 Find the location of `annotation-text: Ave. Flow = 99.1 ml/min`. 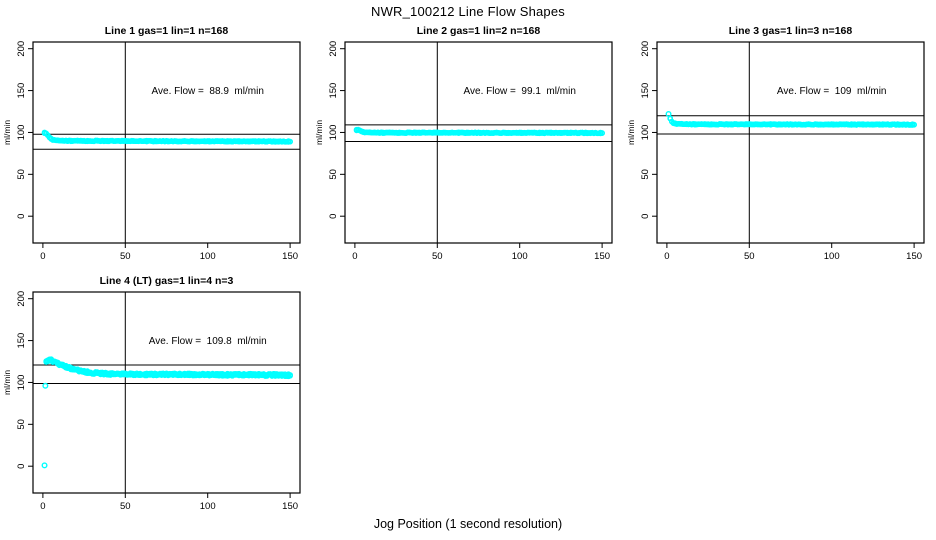

annotation-text: Ave. Flow = 99.1 ml/min is located at coordinates (520, 91).